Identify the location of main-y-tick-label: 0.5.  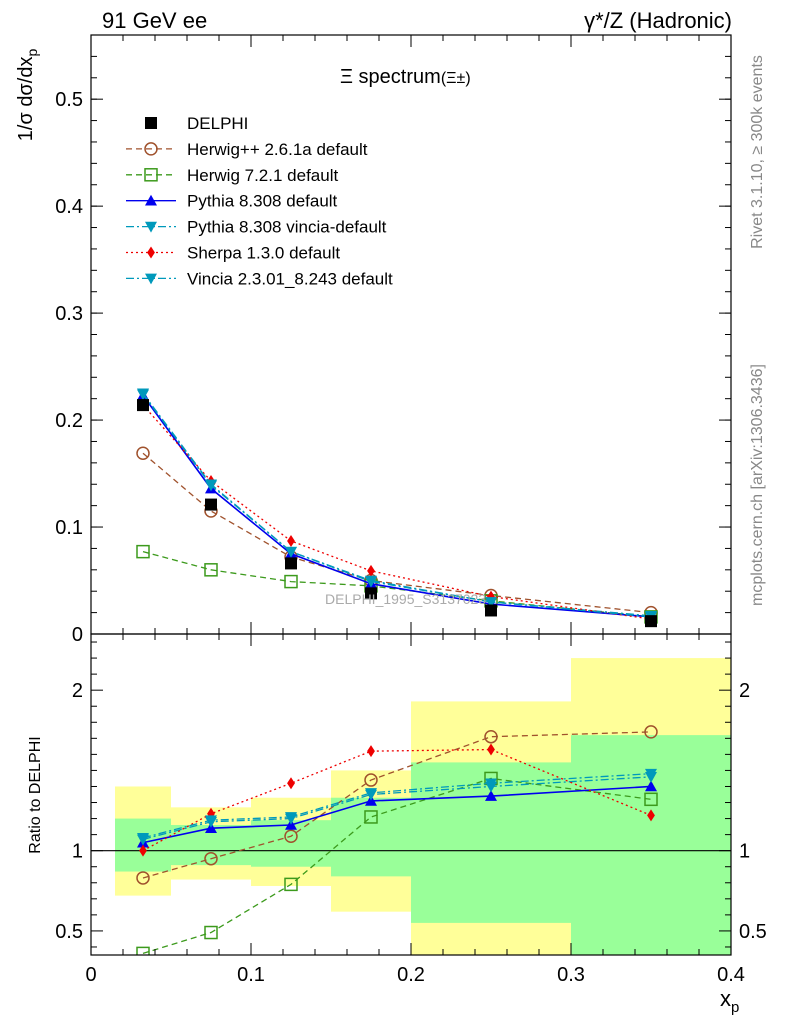
(69, 100).